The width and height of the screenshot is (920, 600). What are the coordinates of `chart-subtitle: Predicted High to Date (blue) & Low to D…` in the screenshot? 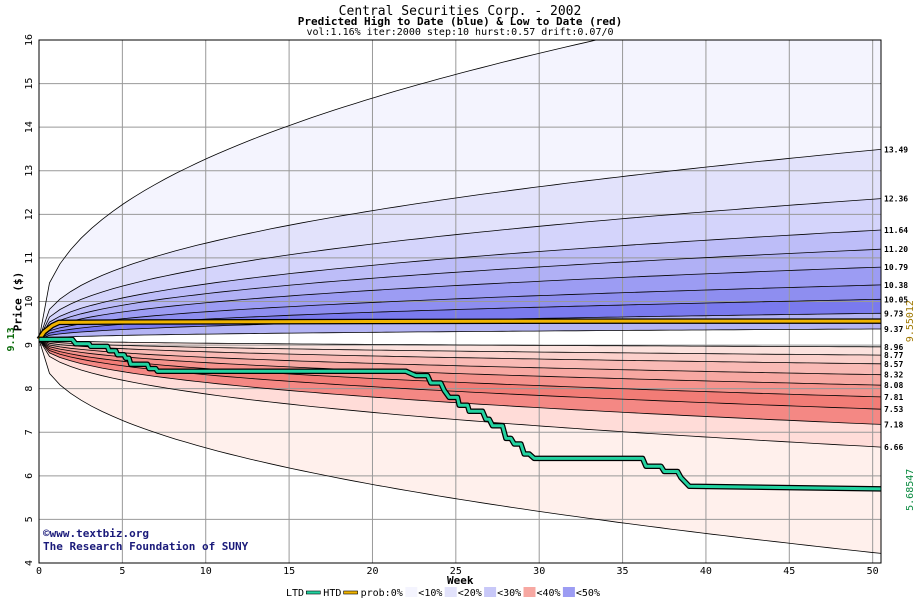 It's located at (460, 21).